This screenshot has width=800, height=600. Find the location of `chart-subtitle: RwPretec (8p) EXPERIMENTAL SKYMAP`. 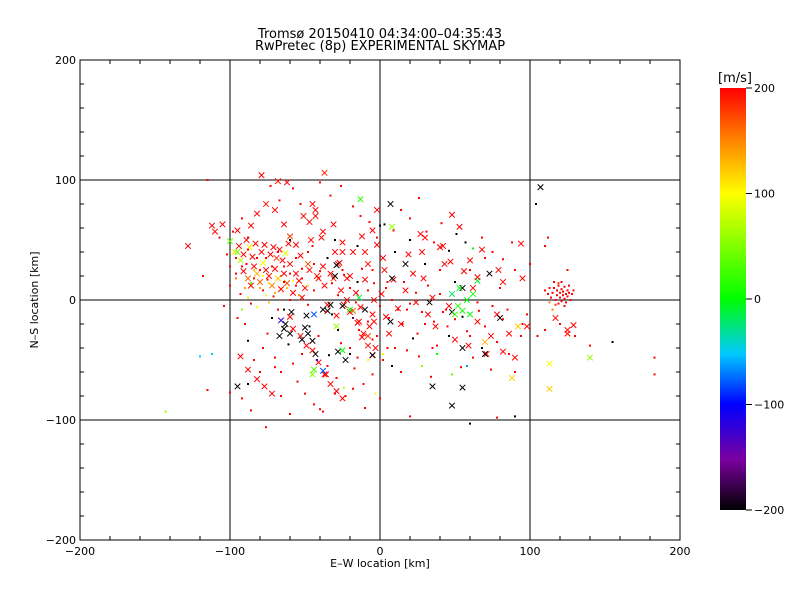

chart-subtitle: RwPretec (8p) EXPERIMENTAL SKYMAP is located at coordinates (380, 46).